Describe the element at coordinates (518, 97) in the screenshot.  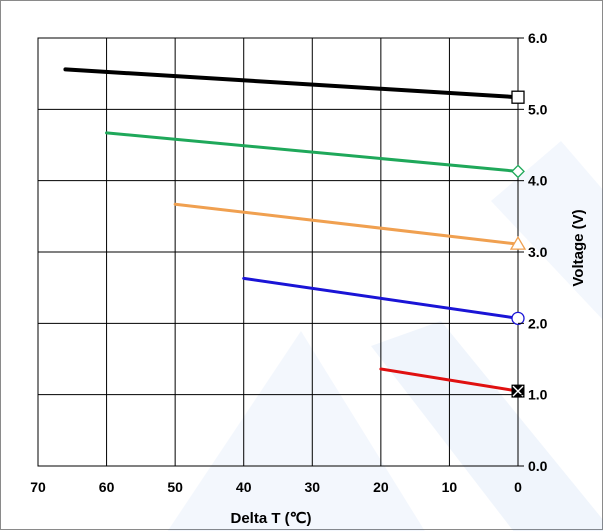
I see `square-marker` at that location.